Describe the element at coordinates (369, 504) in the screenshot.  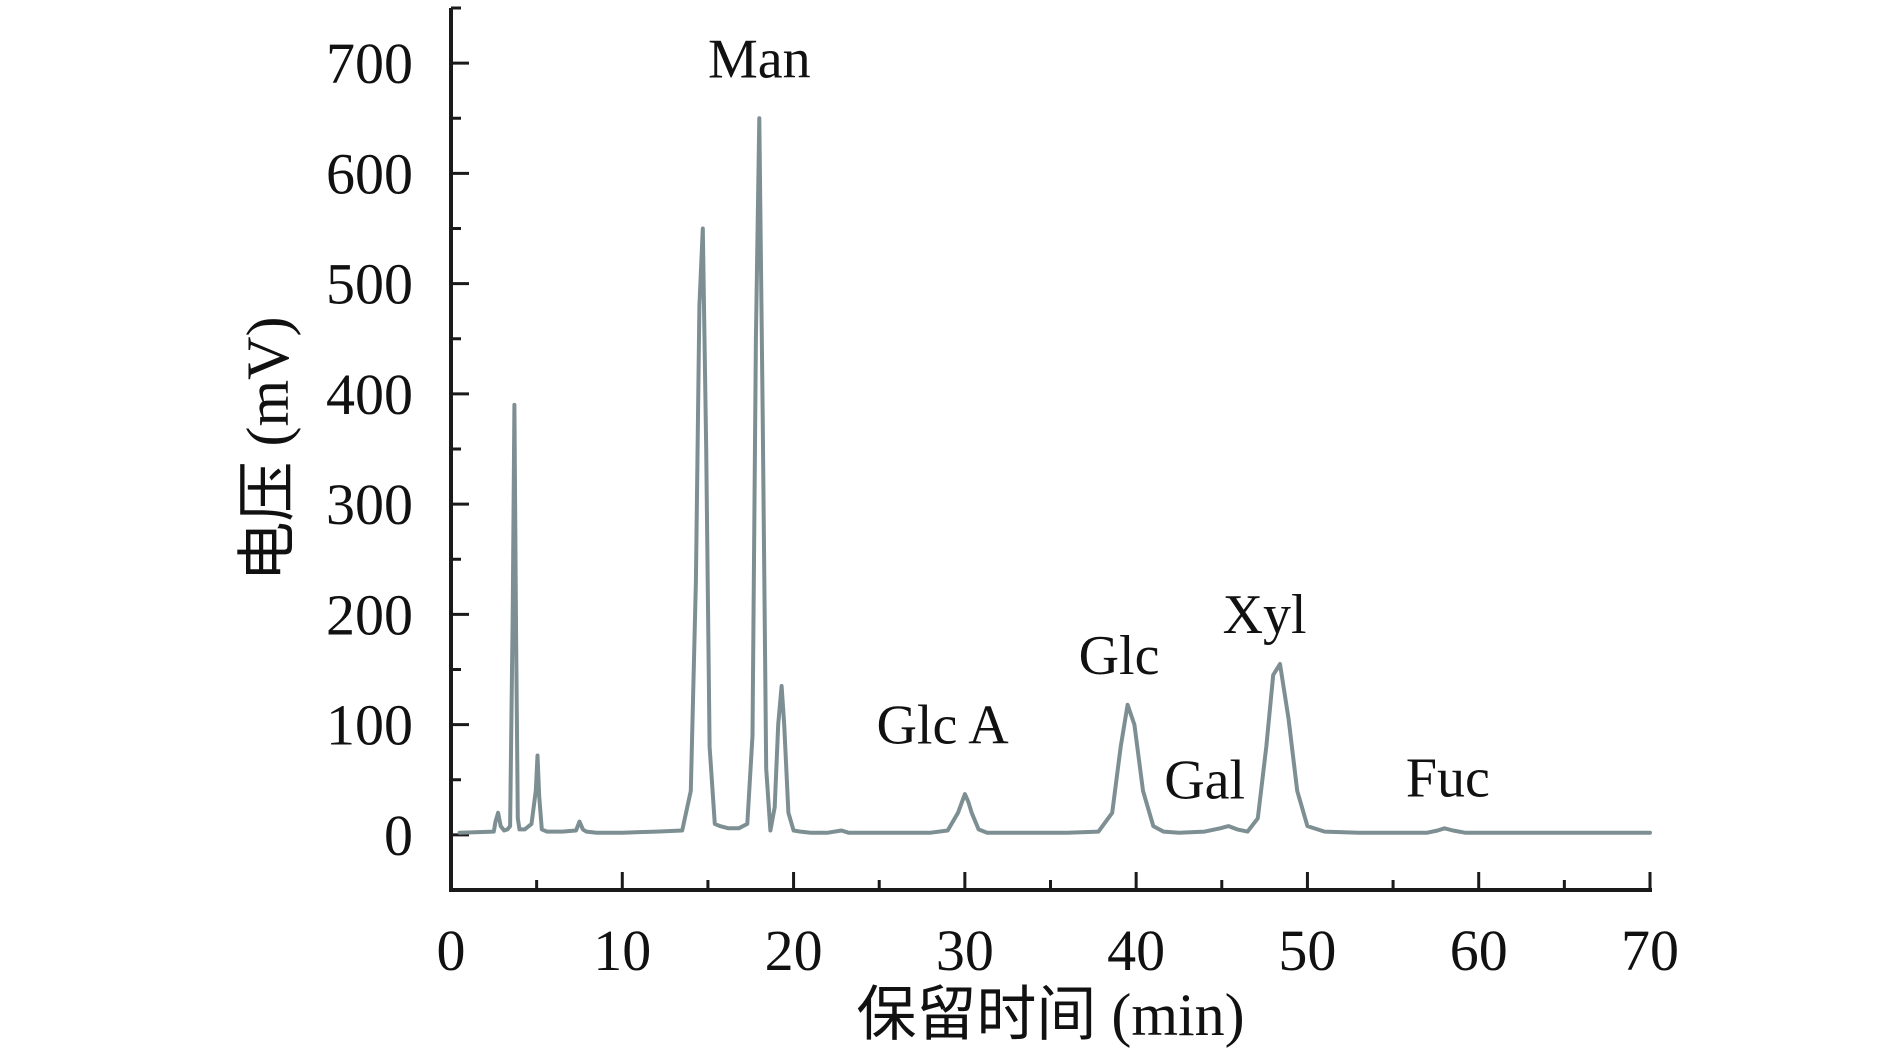
I see `y-tick-label: 300` at that location.